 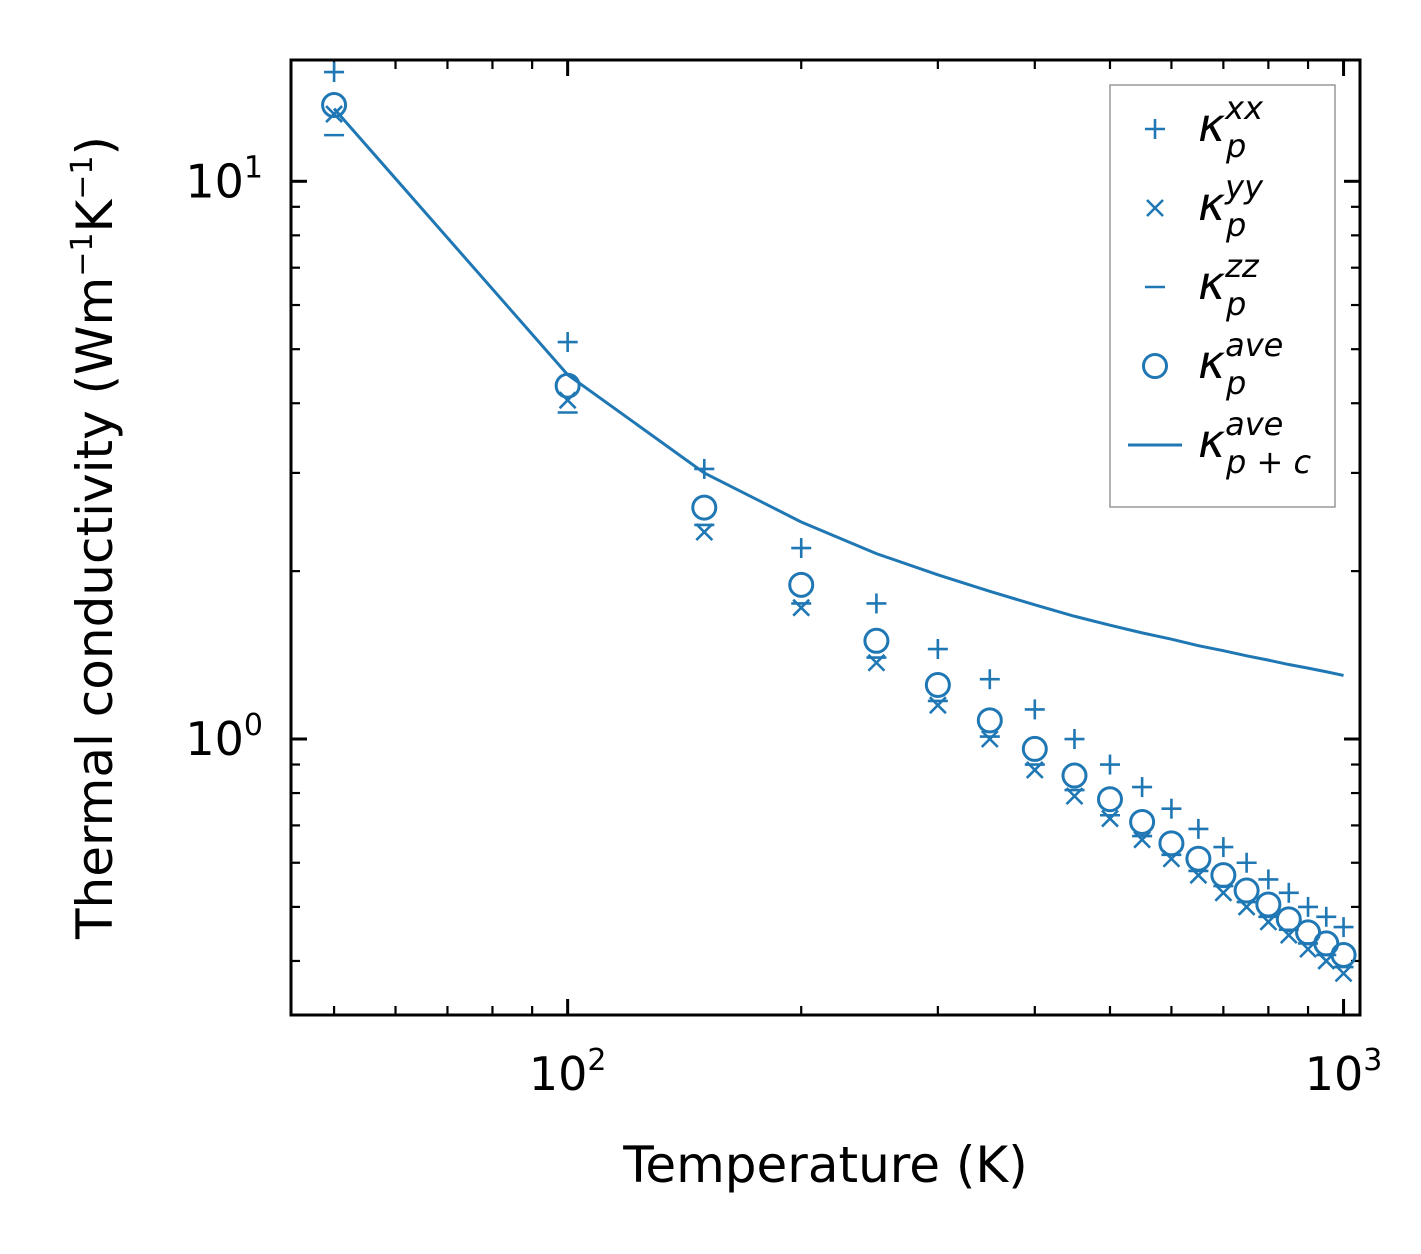 I want to click on legend-entry: κzz p, so click(x=1202, y=285).